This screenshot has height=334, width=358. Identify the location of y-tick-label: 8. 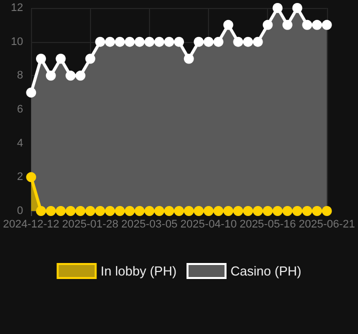
(20, 76).